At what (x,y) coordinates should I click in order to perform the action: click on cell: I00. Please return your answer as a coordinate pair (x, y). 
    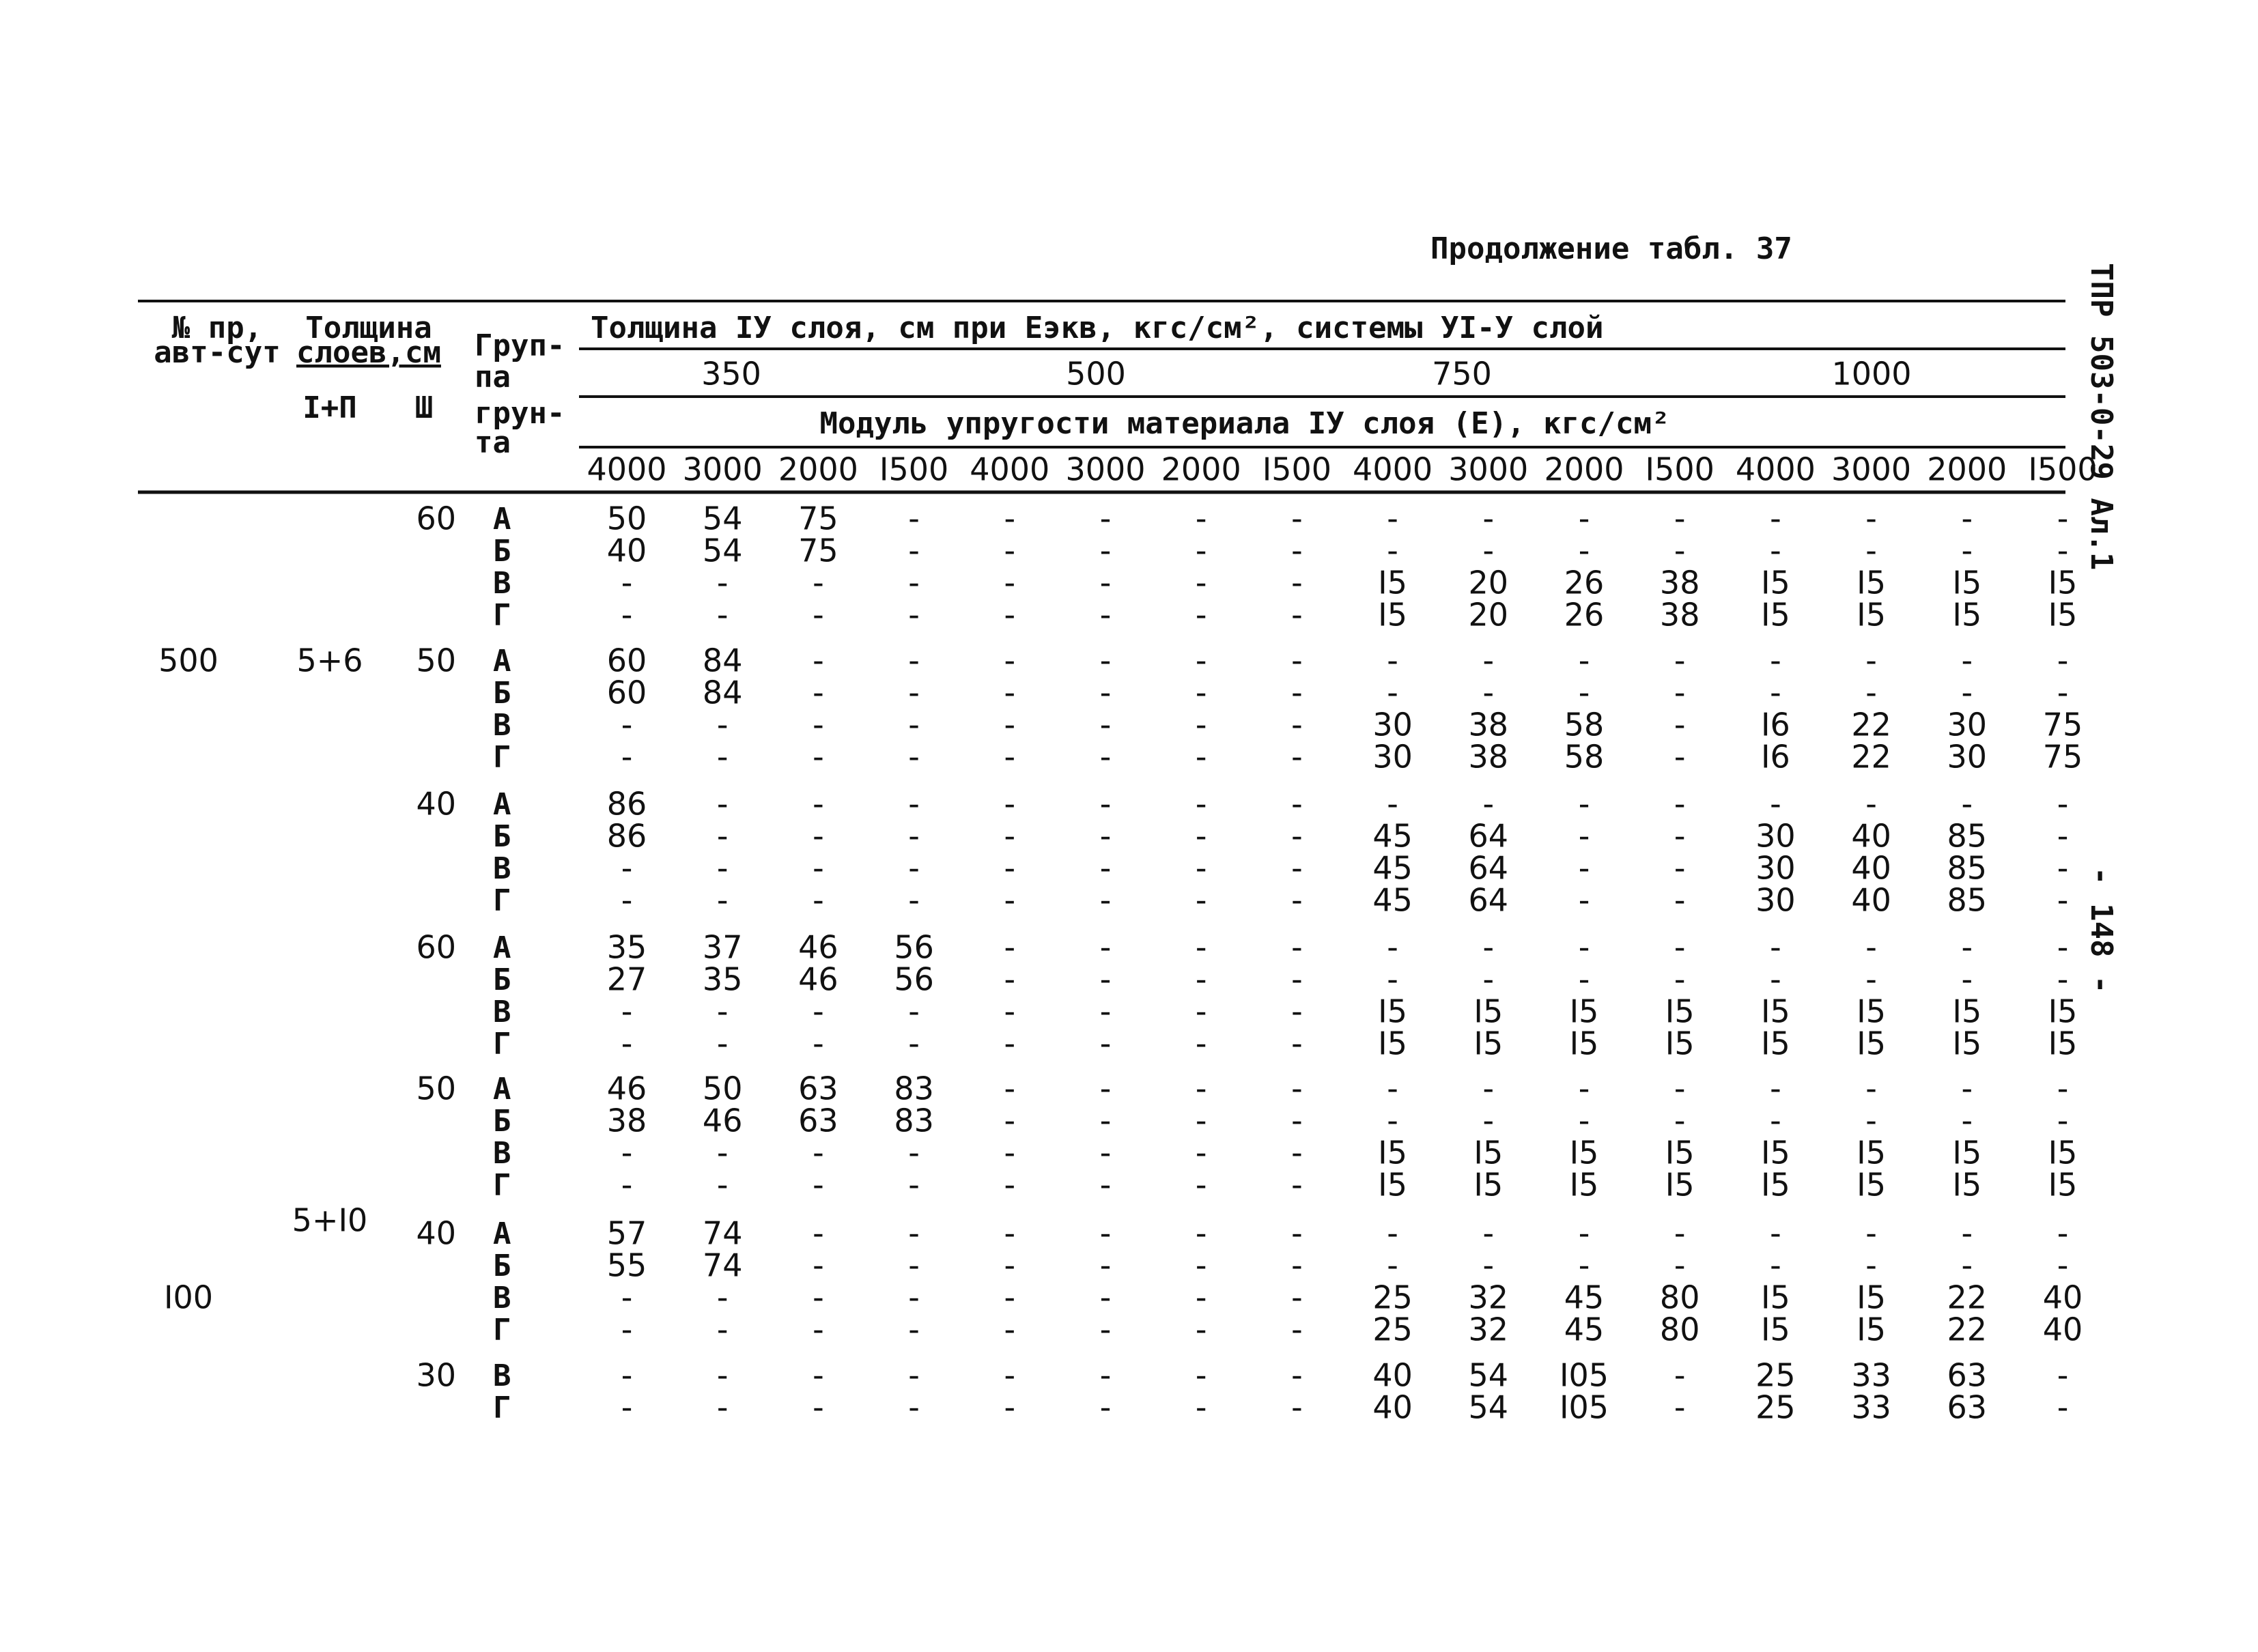
    Looking at the image, I should click on (188, 1297).